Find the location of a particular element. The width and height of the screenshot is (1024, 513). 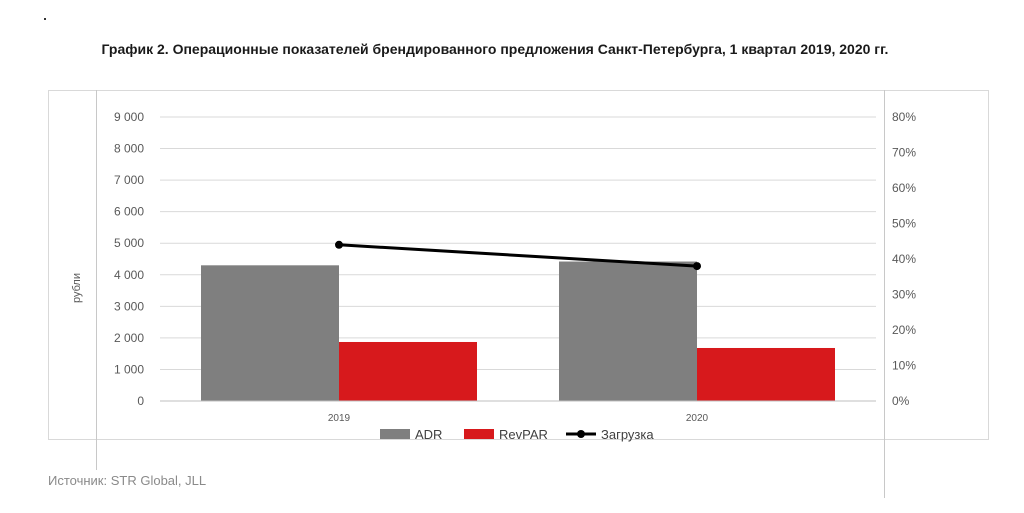

y2-tick-label: 70% is located at coordinates (904, 153).